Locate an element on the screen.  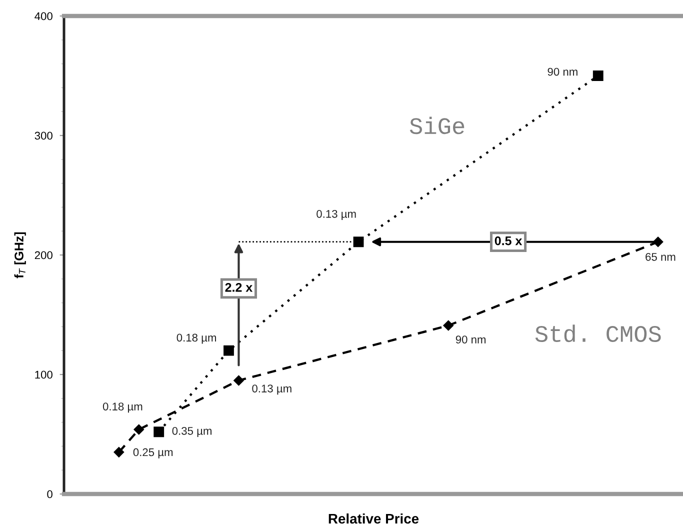
y-tick-label: 300 is located at coordinates (43, 136).